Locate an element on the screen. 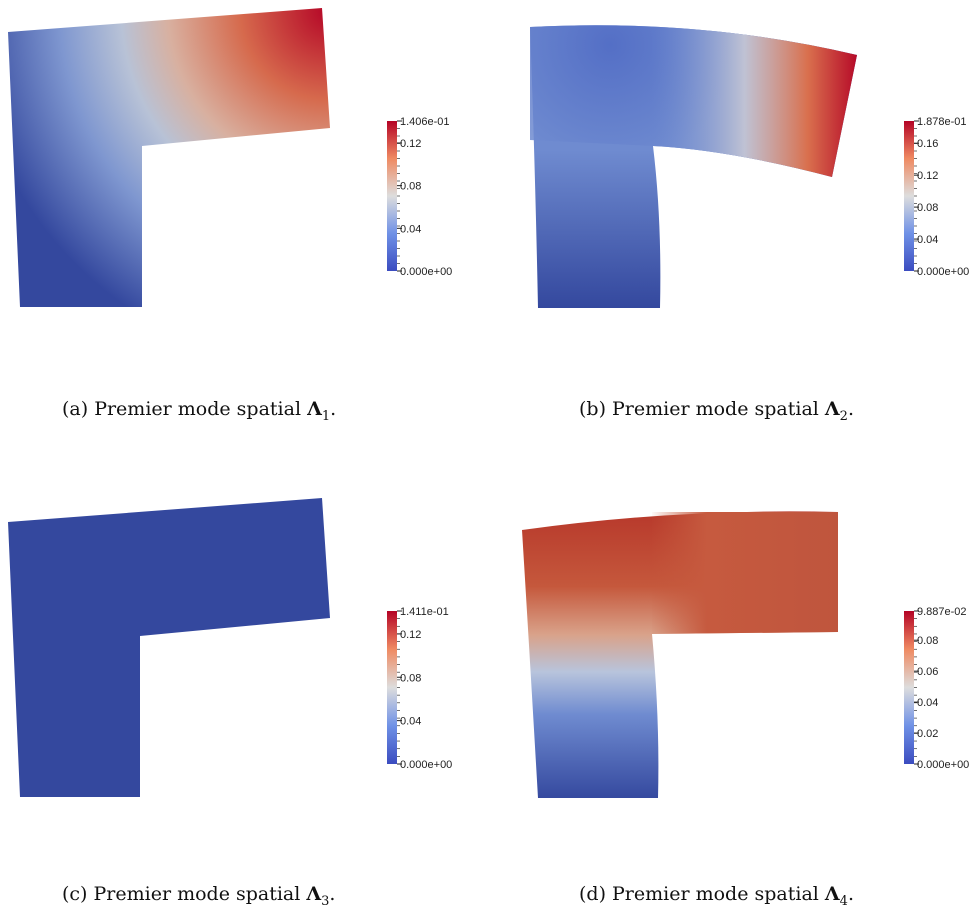 Image resolution: width=974 pixels, height=916 pixels. colorbar-tick-label: 1.406e-01 is located at coordinates (425, 122).